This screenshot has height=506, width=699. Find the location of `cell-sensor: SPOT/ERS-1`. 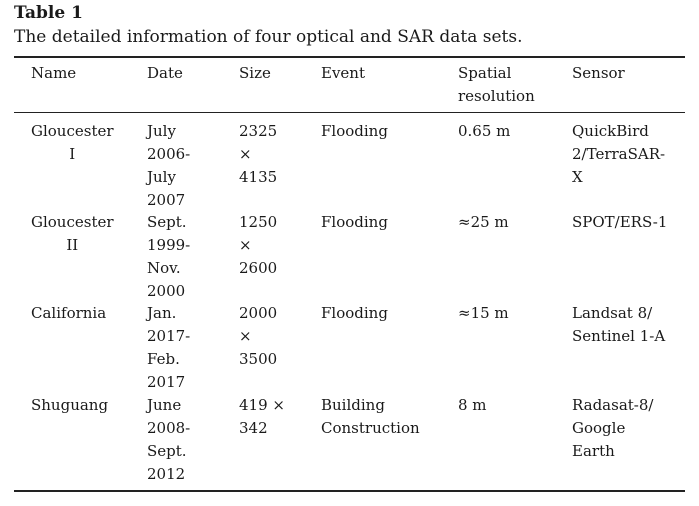

cell-sensor: SPOT/ERS-1 is located at coordinates (620, 222).